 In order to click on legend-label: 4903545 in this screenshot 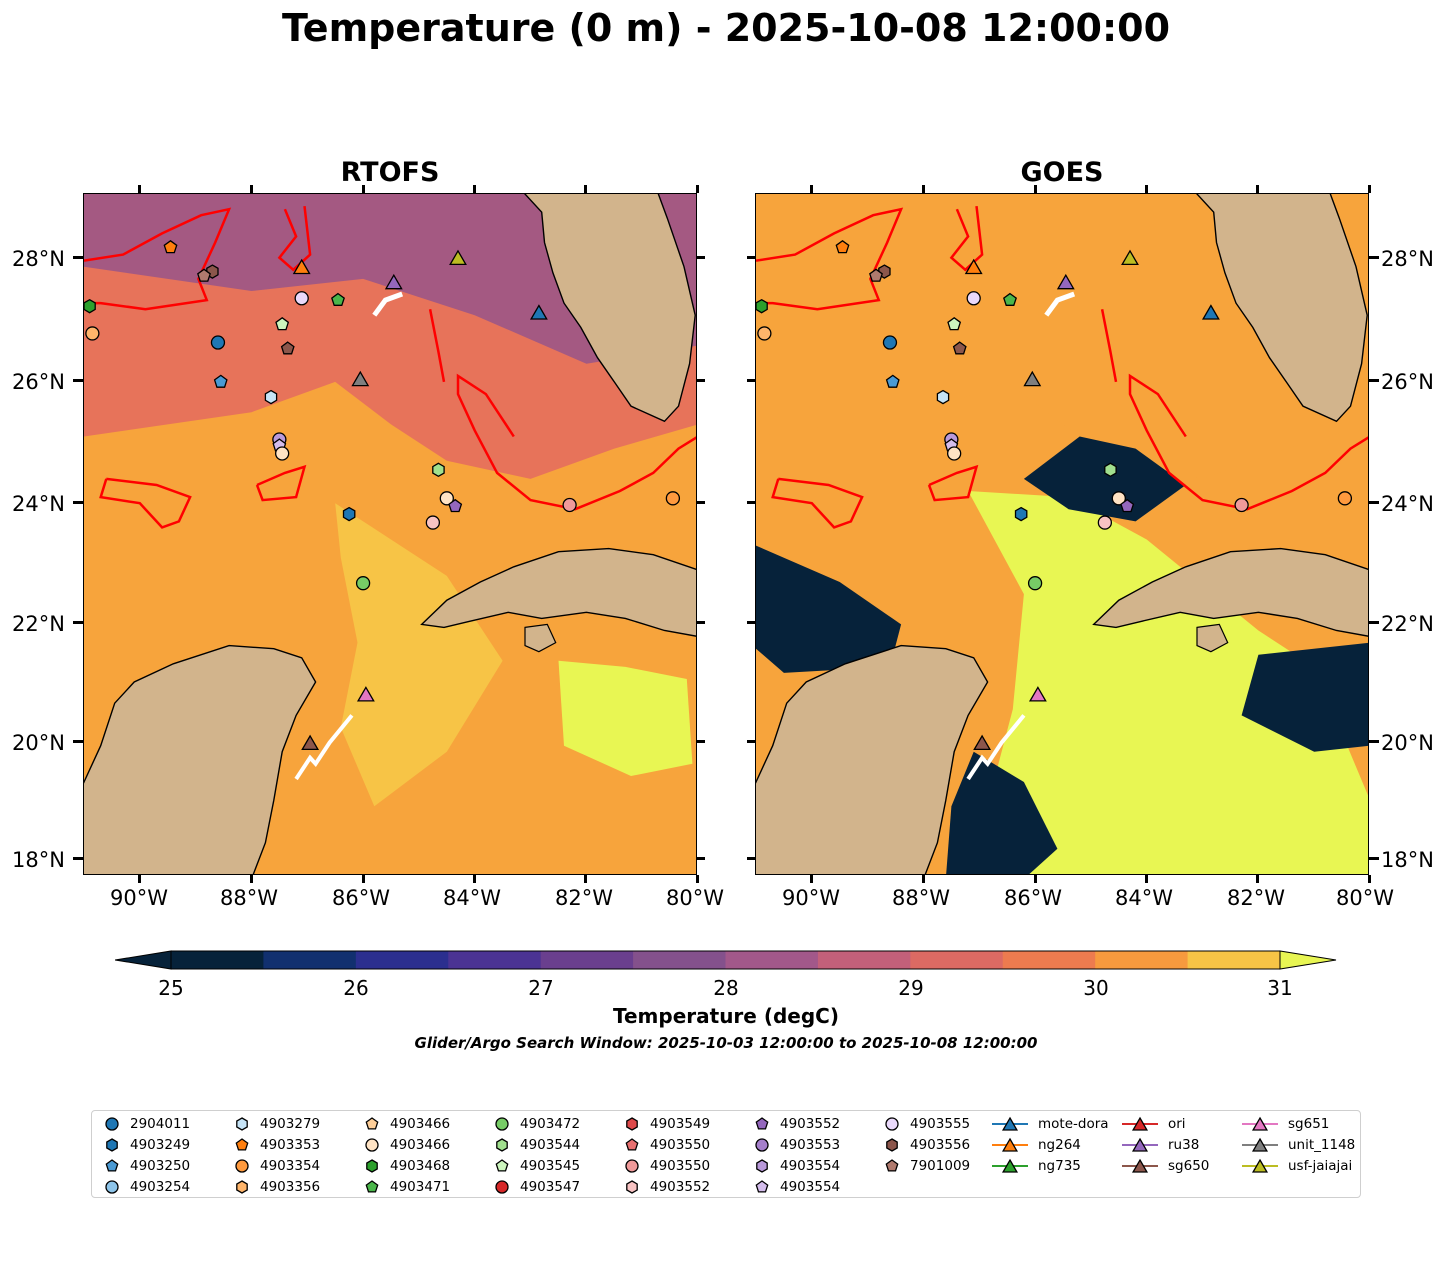, I will do `click(550, 1166)`.